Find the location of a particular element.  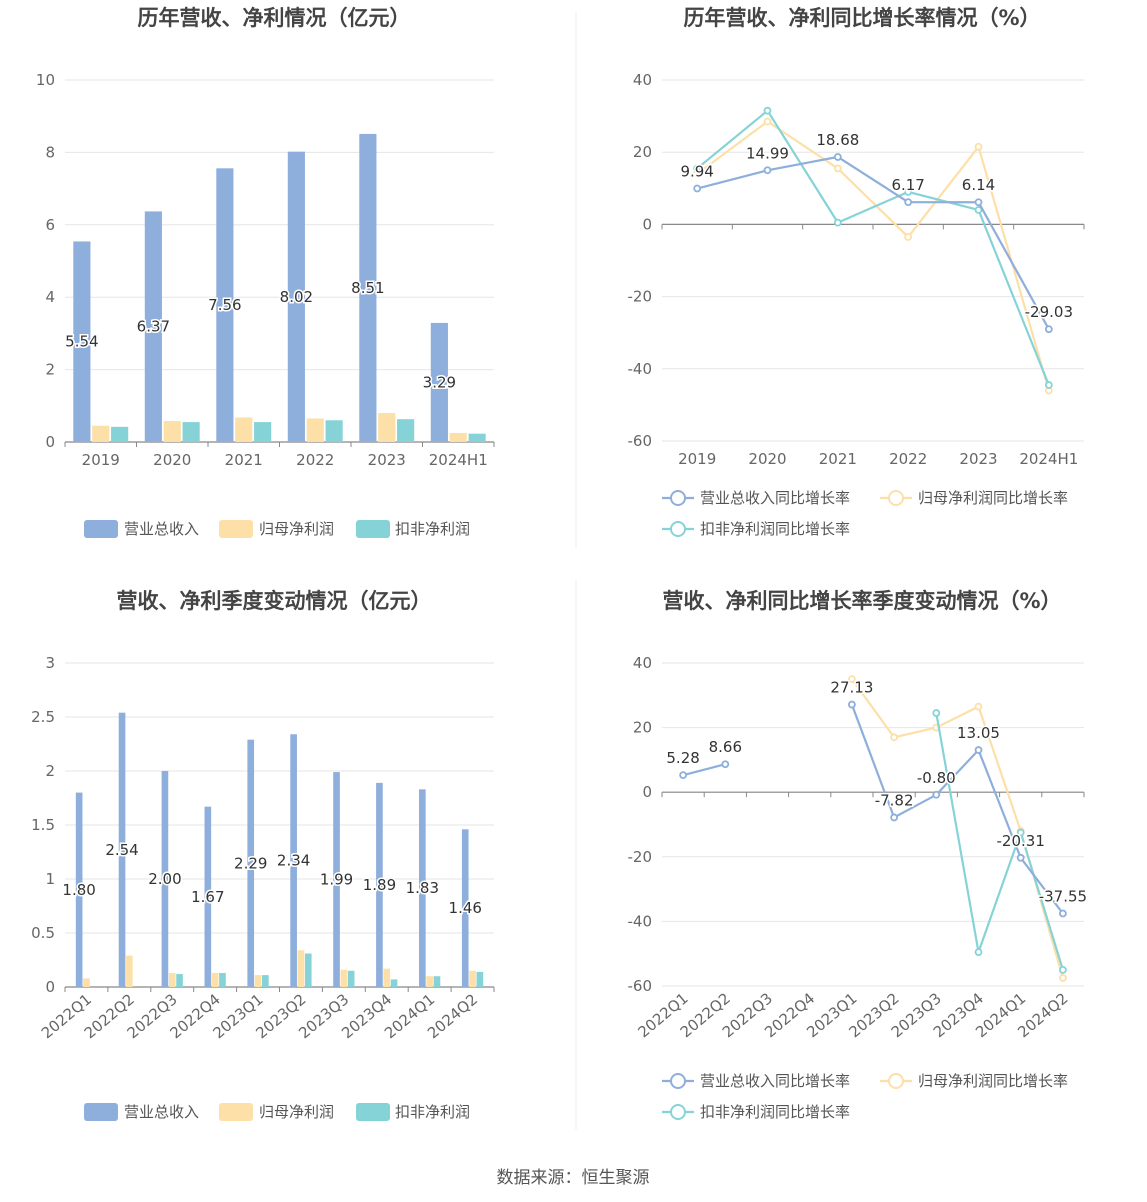

y-tick-label: 4 is located at coordinates (50, 297).